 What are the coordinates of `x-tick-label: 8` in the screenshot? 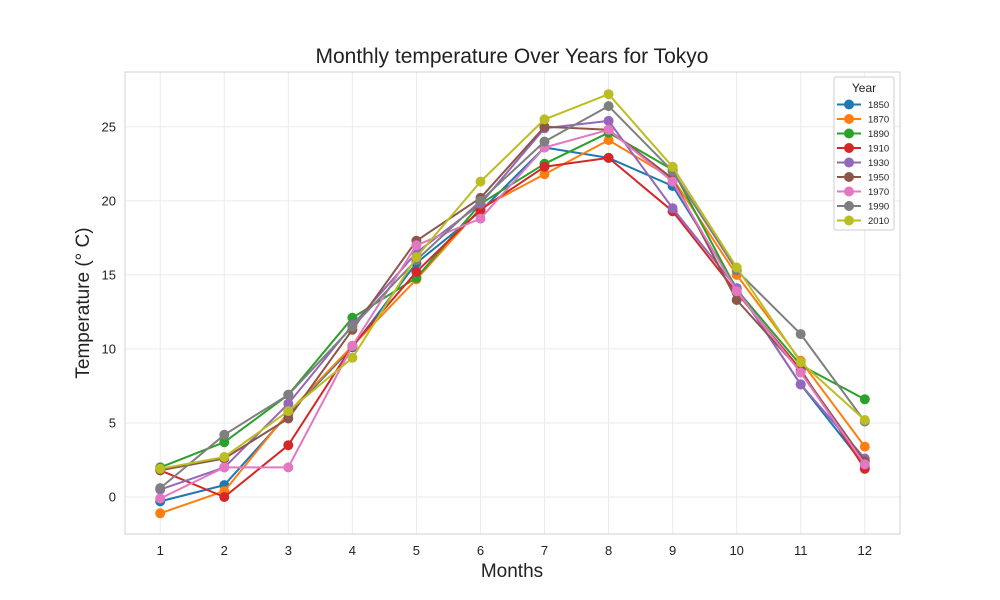 It's located at (608, 550).